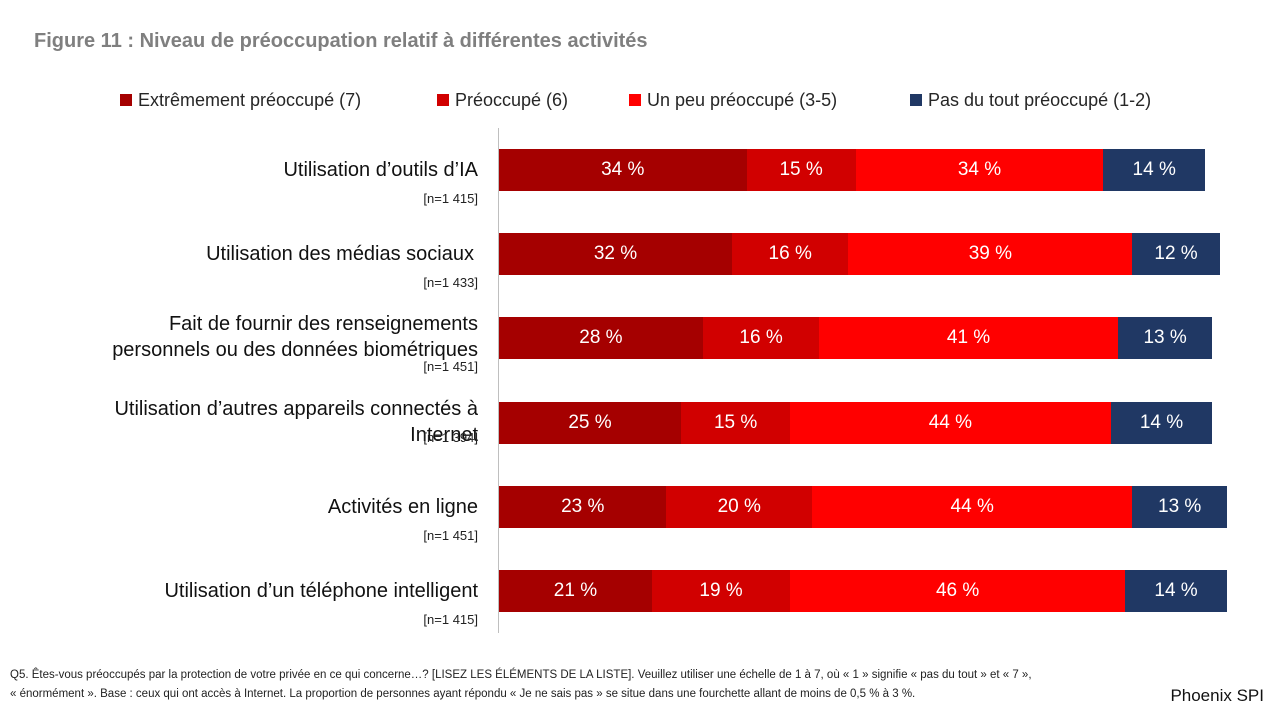  I want to click on category-label: Utilisation d’outils d’IA, so click(380, 170).